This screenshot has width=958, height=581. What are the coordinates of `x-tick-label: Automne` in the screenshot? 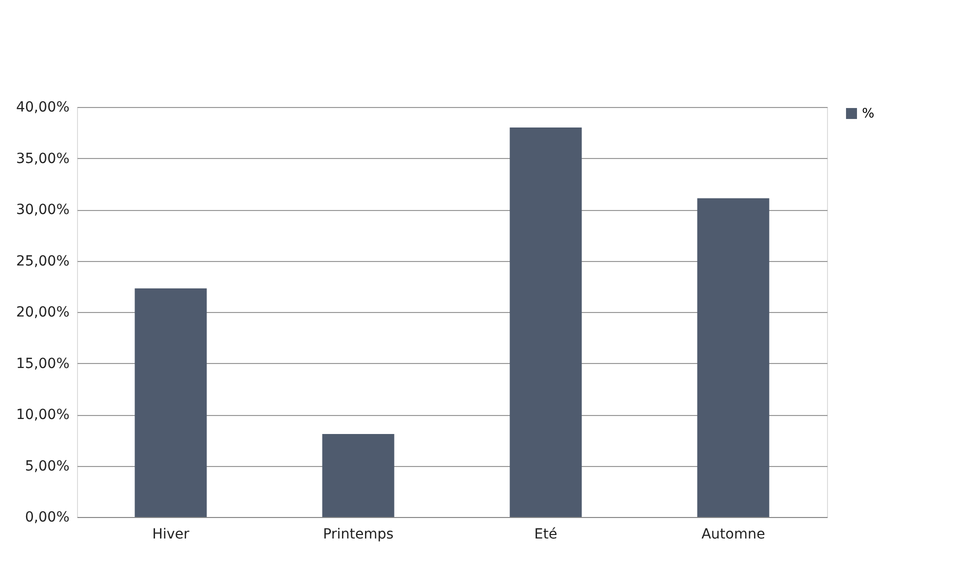 It's located at (733, 534).